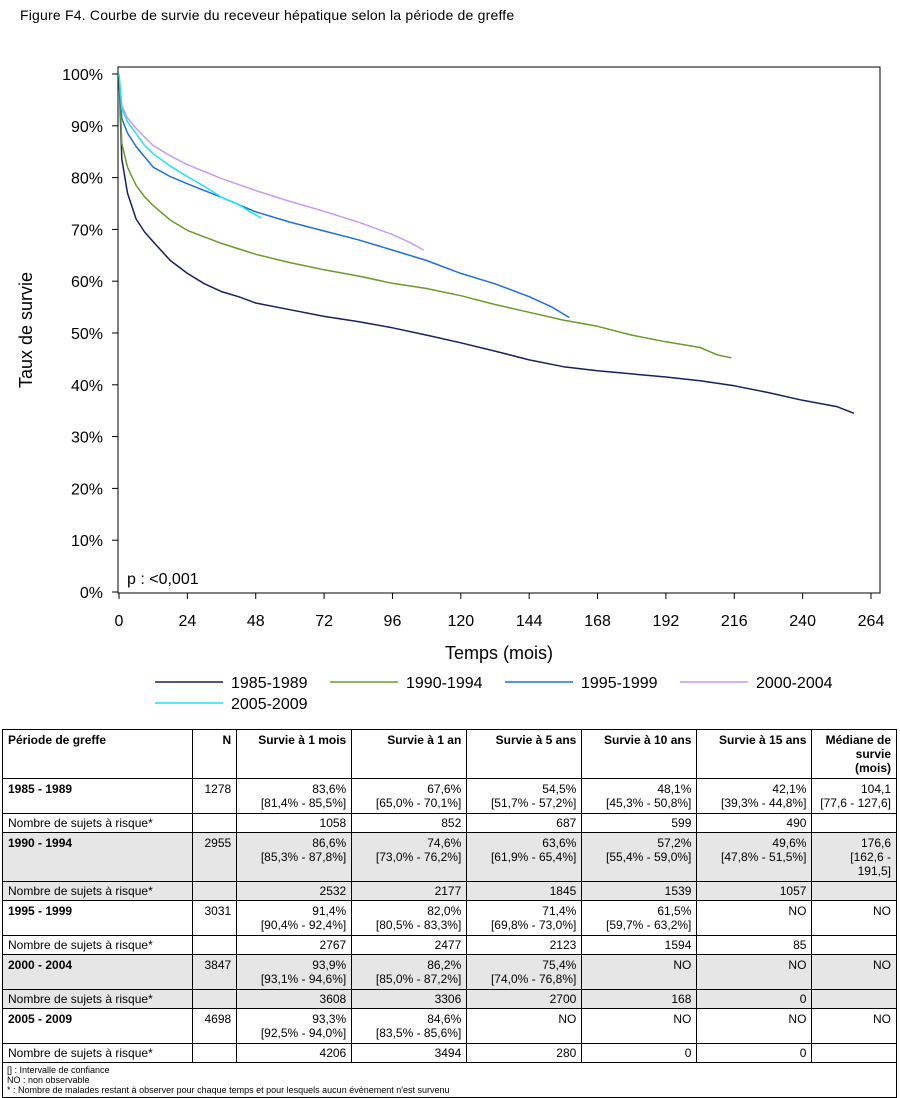 The image size is (900, 1098). Describe the element at coordinates (559, 789) in the screenshot. I see `survival-value: 54,5%` at that location.